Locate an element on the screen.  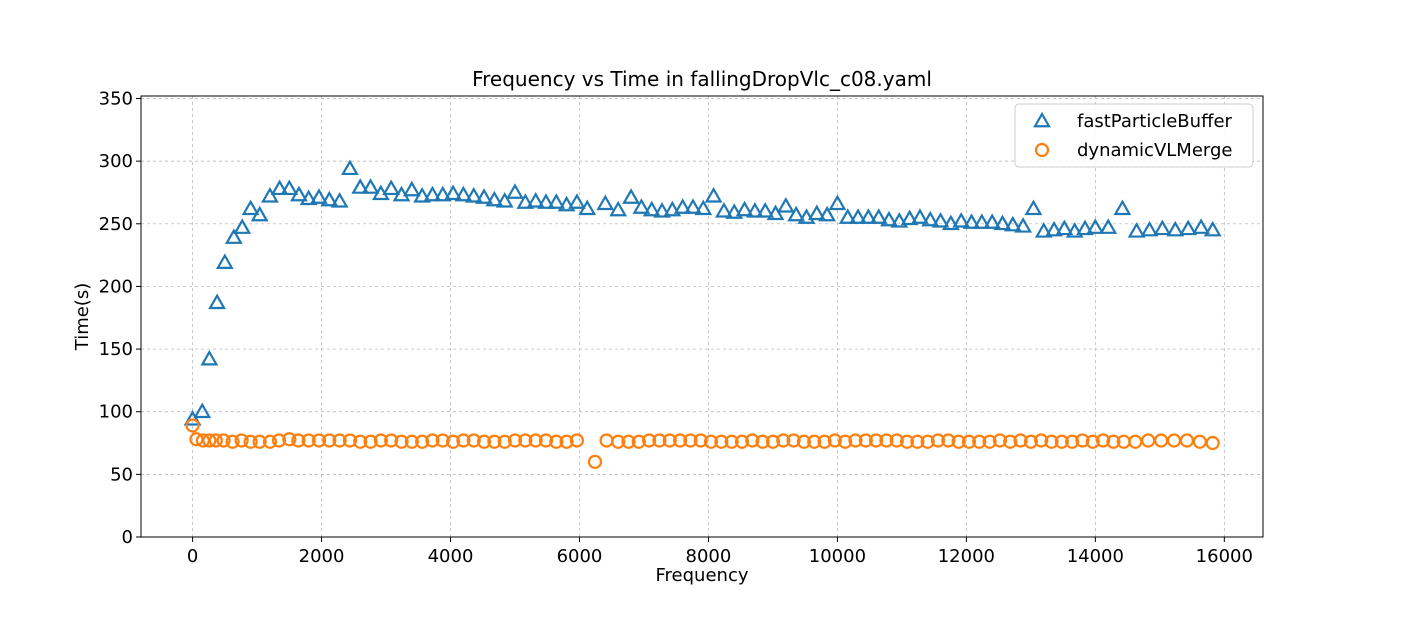
x-tick-label: 0 is located at coordinates (192, 556).